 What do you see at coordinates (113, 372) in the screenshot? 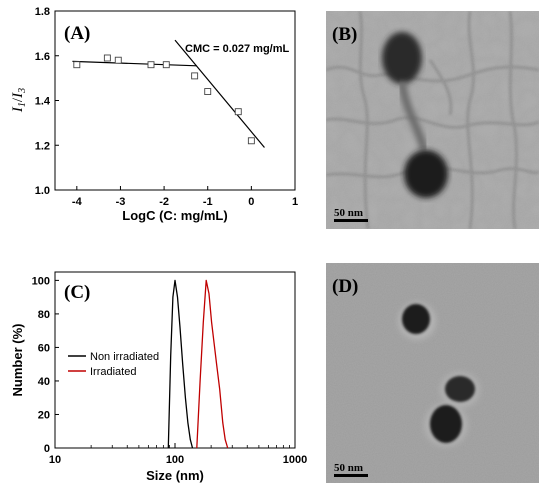
I see `legend-label-irradiated: Irradiated` at bounding box center [113, 372].